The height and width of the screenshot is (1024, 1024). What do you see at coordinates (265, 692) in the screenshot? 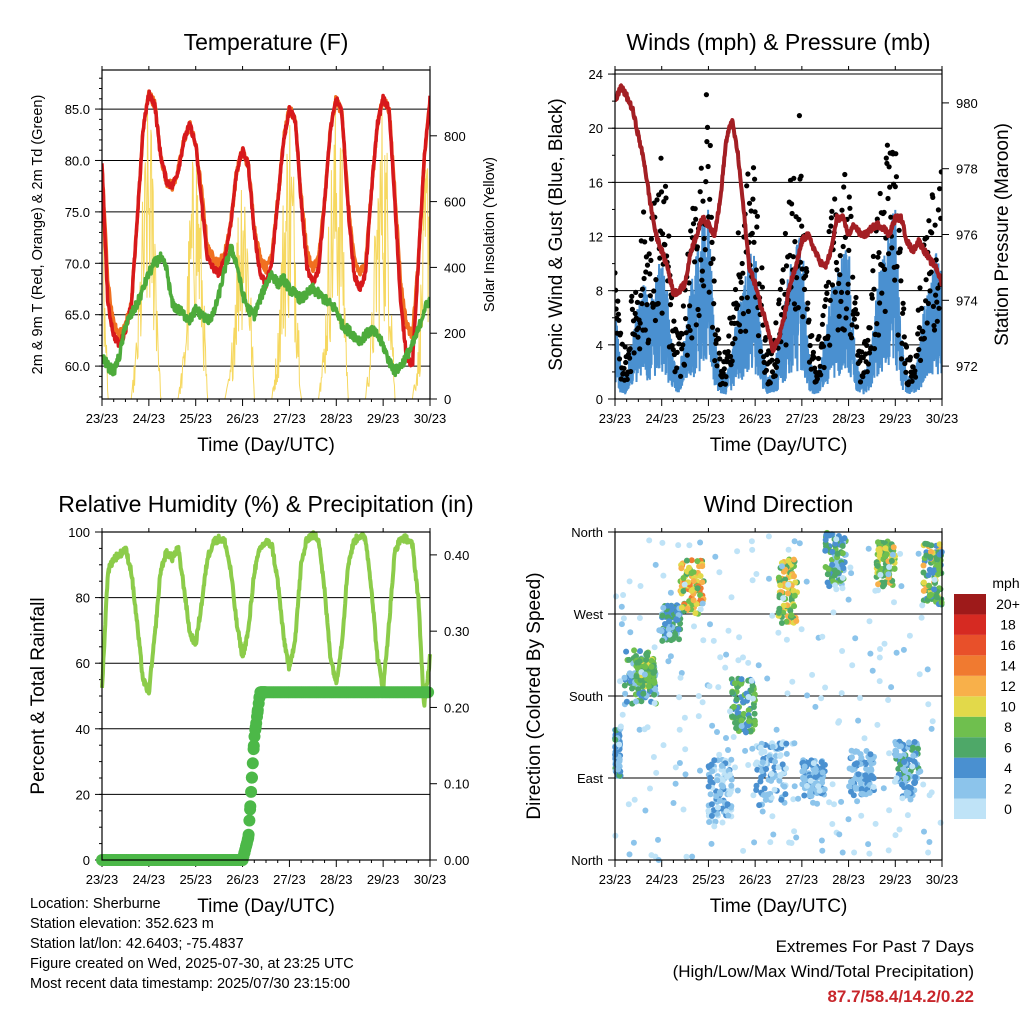
I see `precip-point` at bounding box center [265, 692].